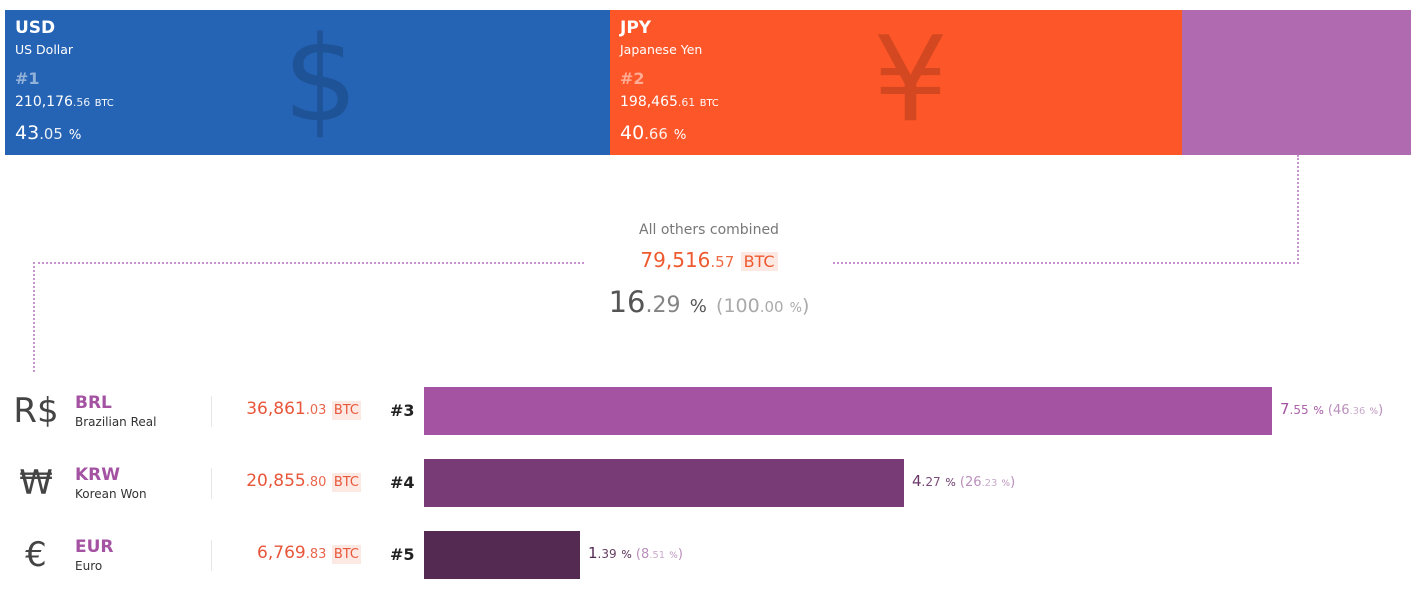  I want to click on won-sign-icon: ₩, so click(36, 483).